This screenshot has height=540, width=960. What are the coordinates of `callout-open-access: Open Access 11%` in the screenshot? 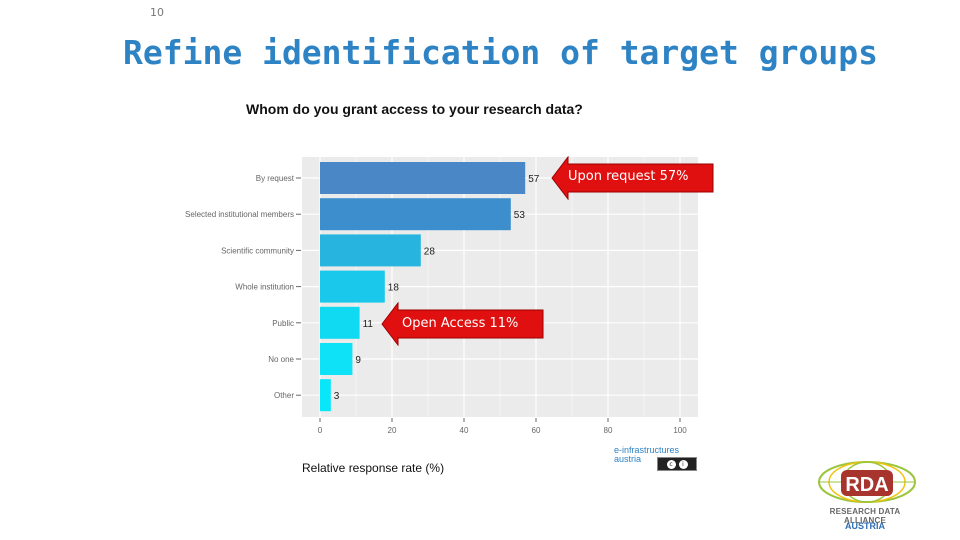 It's located at (462, 324).